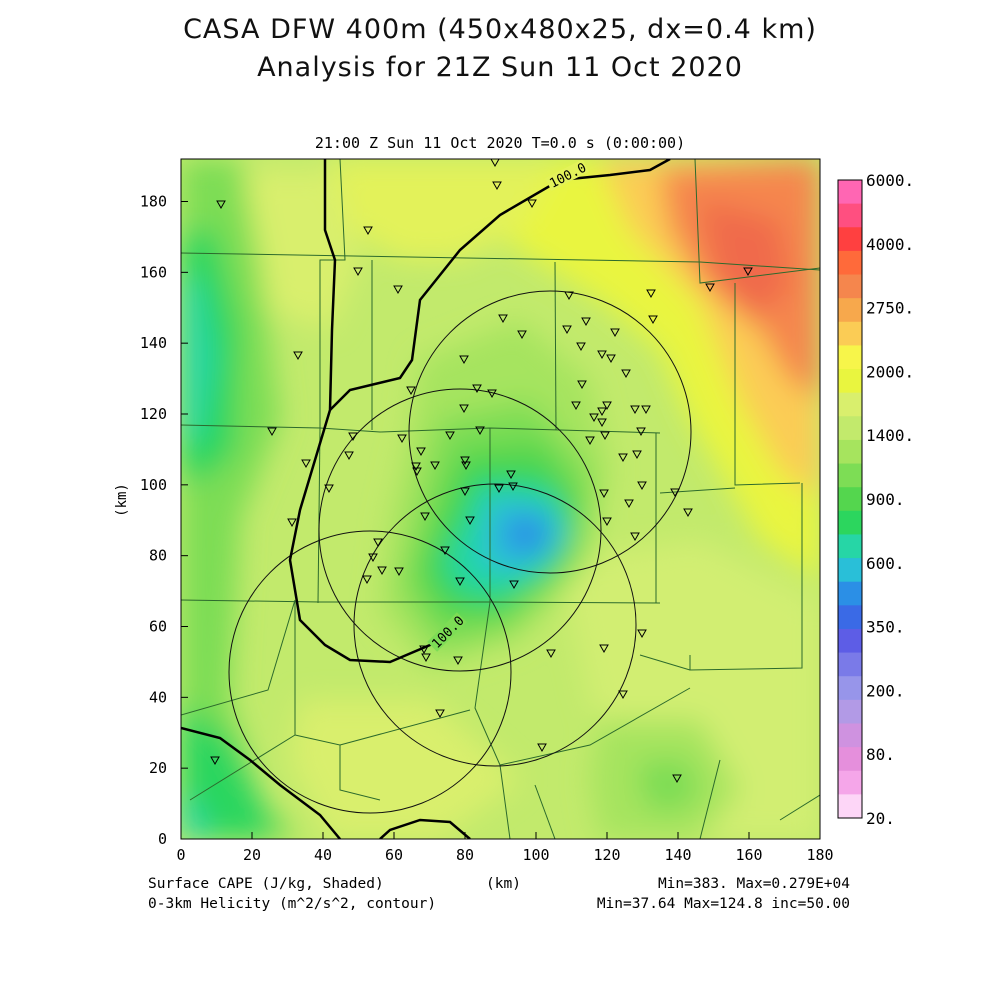 The width and height of the screenshot is (1000, 1000). What do you see at coordinates (880, 754) in the screenshot?
I see `colorbar-label: 80.` at bounding box center [880, 754].